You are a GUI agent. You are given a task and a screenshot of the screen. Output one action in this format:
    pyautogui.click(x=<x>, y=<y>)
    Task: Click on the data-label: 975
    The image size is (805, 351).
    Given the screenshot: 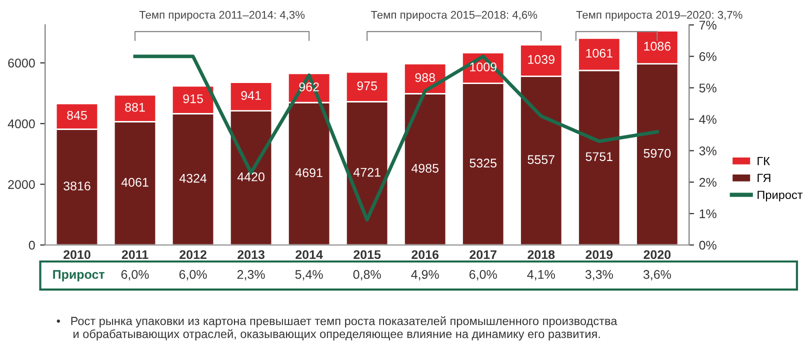 What is the action you would take?
    pyautogui.click(x=367, y=85)
    